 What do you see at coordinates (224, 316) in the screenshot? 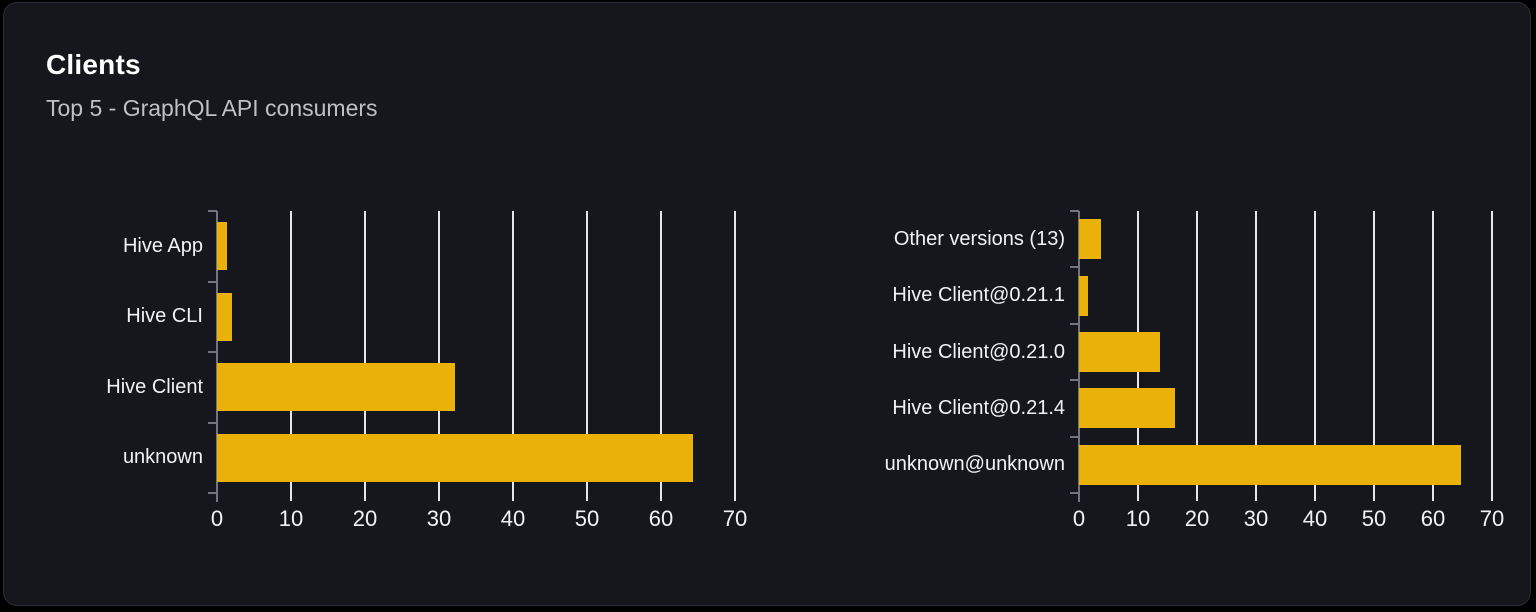
I see `bar-hive-cli` at bounding box center [224, 316].